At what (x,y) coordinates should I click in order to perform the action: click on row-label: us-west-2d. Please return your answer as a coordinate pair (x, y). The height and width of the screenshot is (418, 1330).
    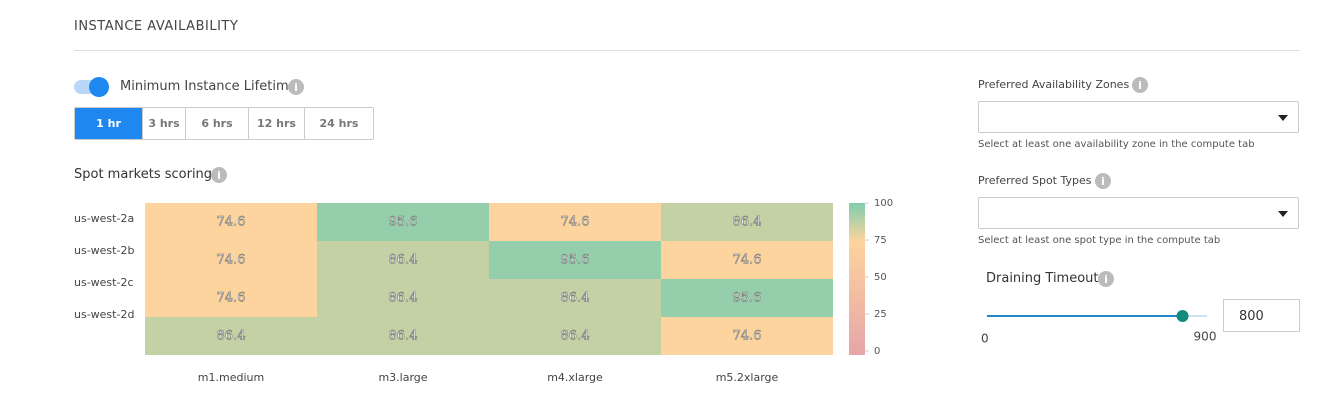
    Looking at the image, I should click on (104, 314).